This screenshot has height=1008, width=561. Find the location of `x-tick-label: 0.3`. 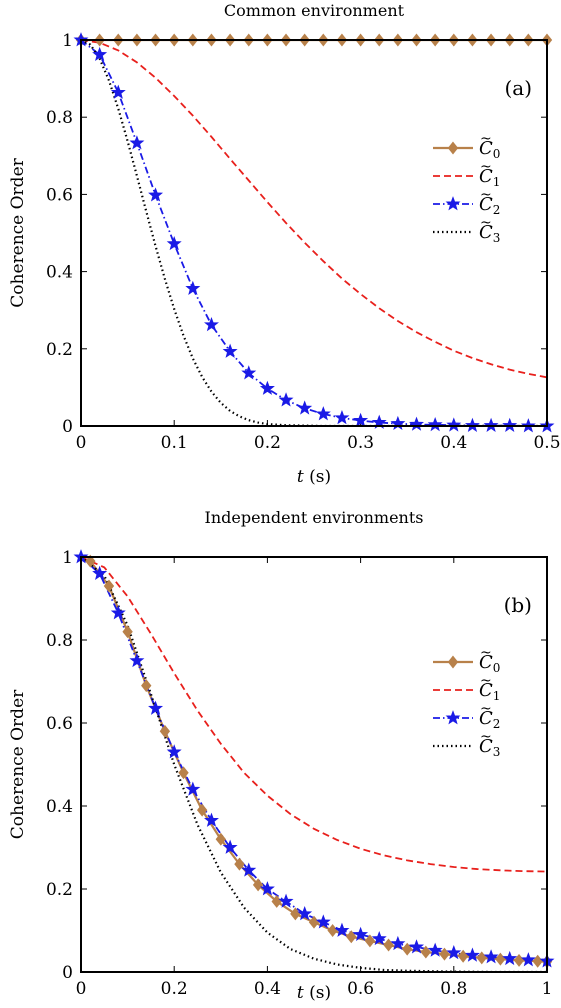

x-tick-label: 0.3 is located at coordinates (360, 443).